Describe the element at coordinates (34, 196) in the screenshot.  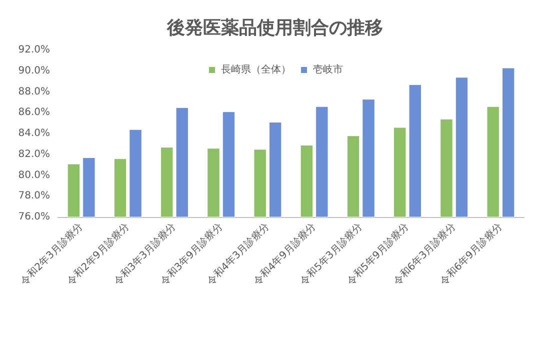
I see `y-tick-label: 78.0%` at that location.